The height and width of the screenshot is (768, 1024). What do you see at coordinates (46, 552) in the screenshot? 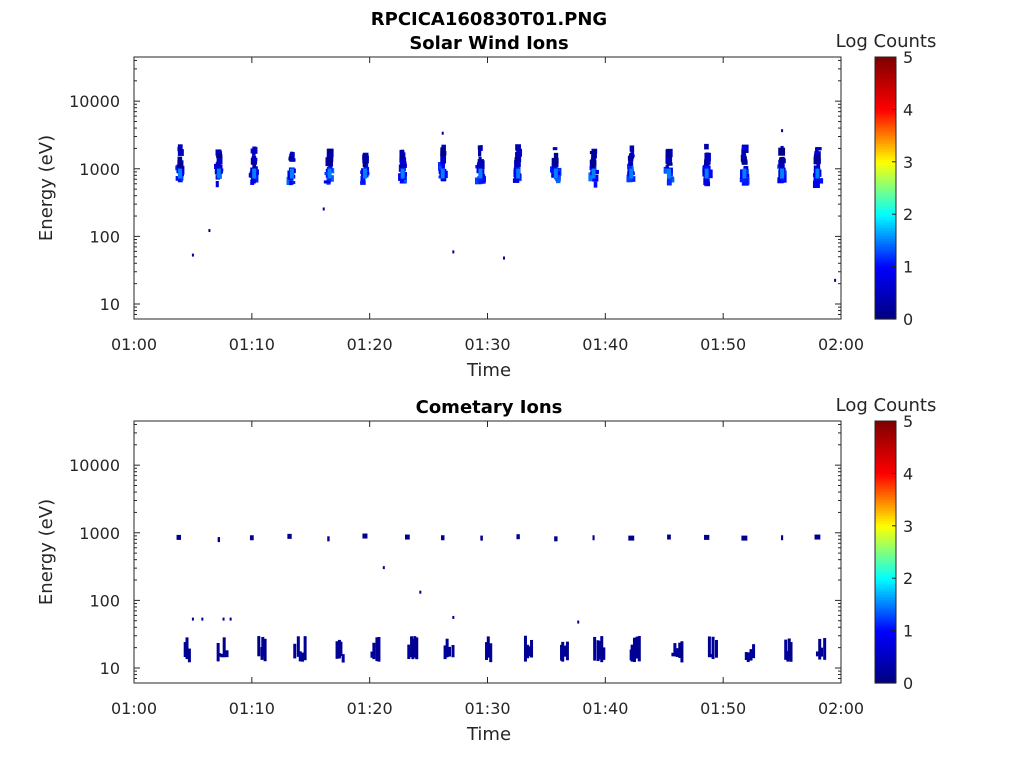
I see `y-axis-label: Energy (eV)` at bounding box center [46, 552].